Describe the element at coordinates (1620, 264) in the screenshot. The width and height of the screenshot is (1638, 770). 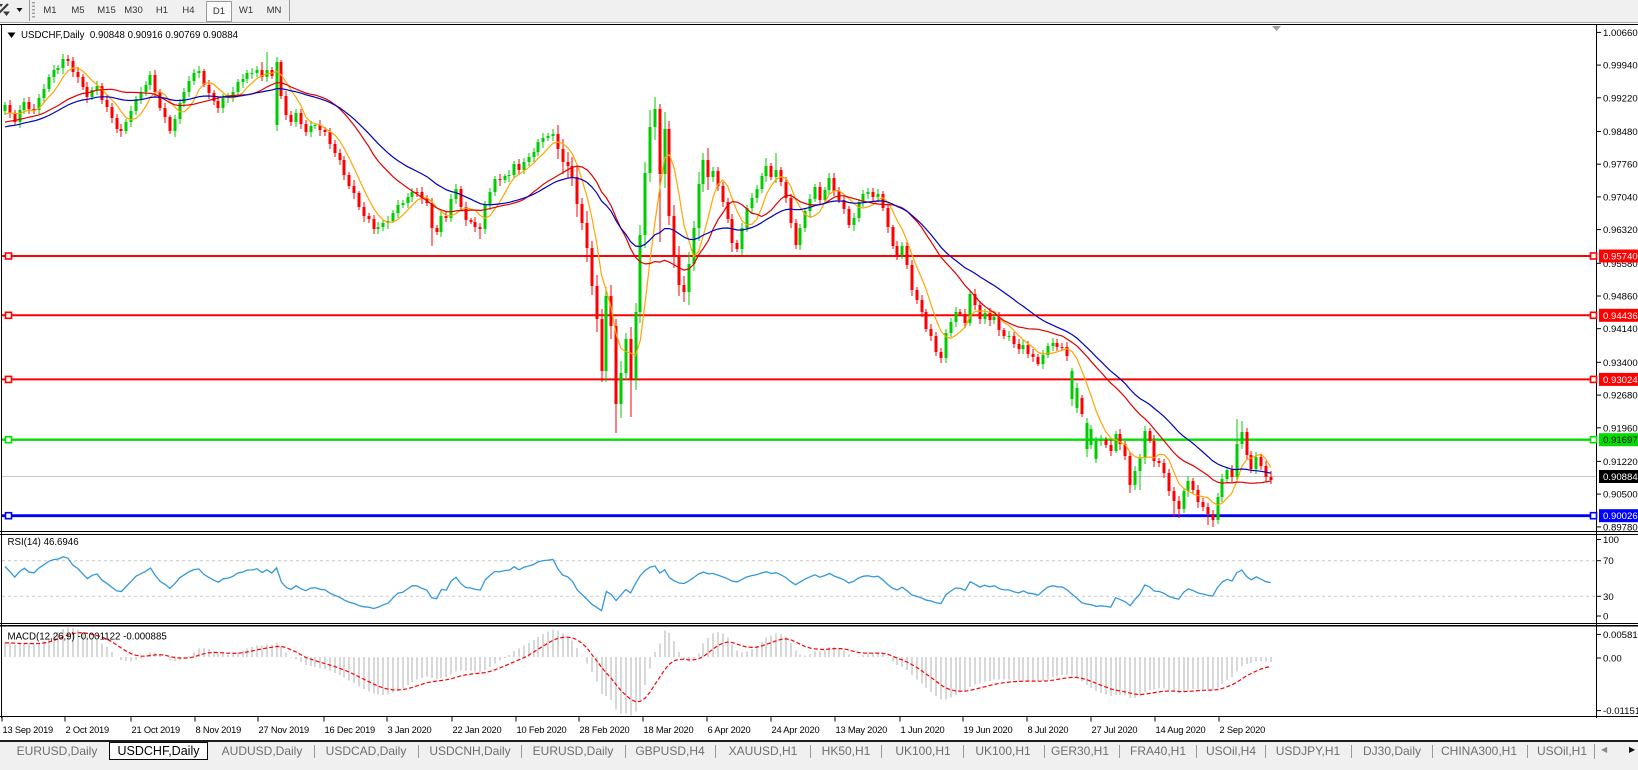
I see `svg-text: 0.95580` at that location.